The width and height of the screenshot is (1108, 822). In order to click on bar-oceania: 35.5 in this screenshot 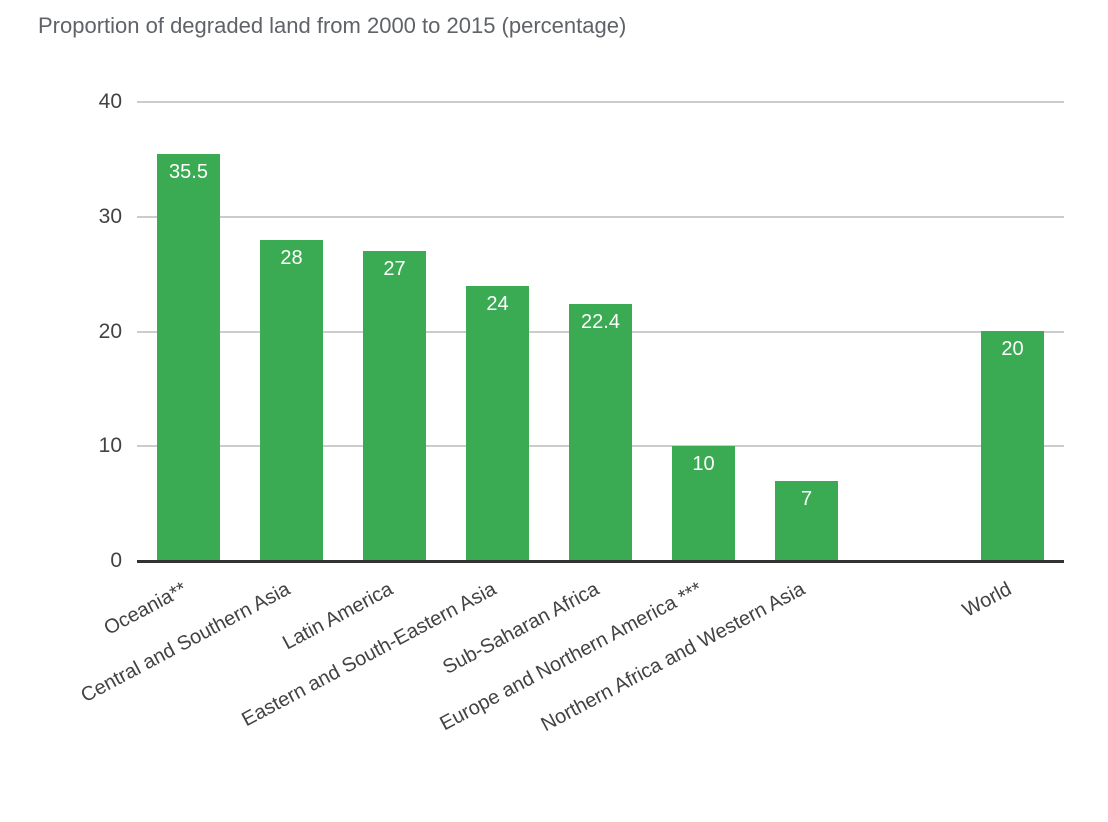, I will do `click(188, 357)`.